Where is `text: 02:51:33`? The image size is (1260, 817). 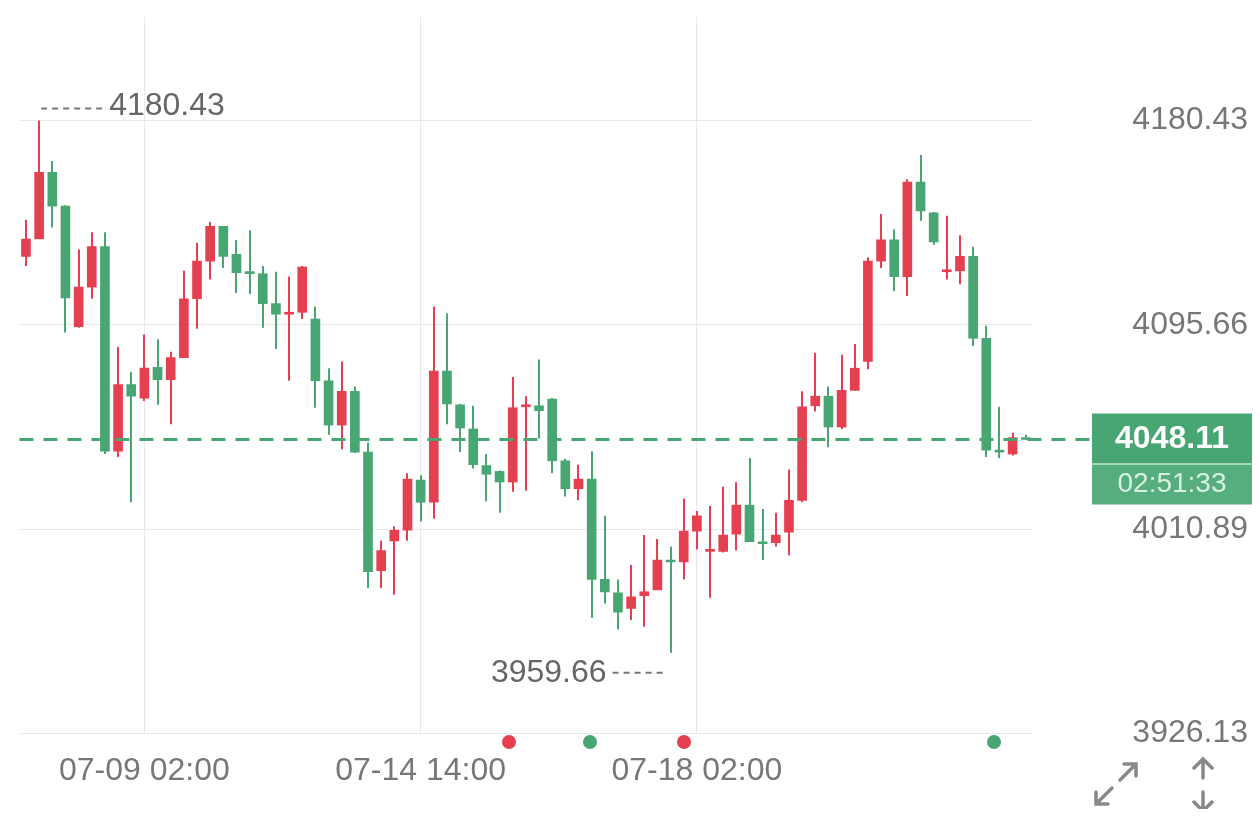 text: 02:51:33 is located at coordinates (1172, 483).